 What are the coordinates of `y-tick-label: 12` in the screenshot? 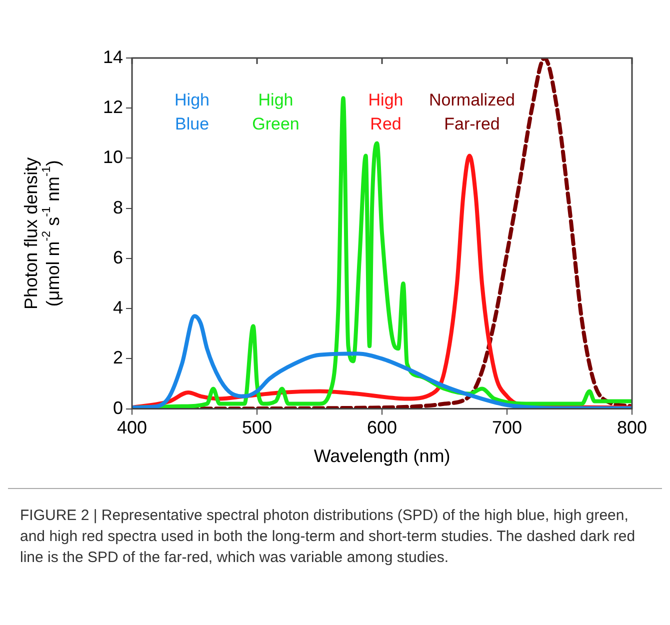 It's located at (113, 107).